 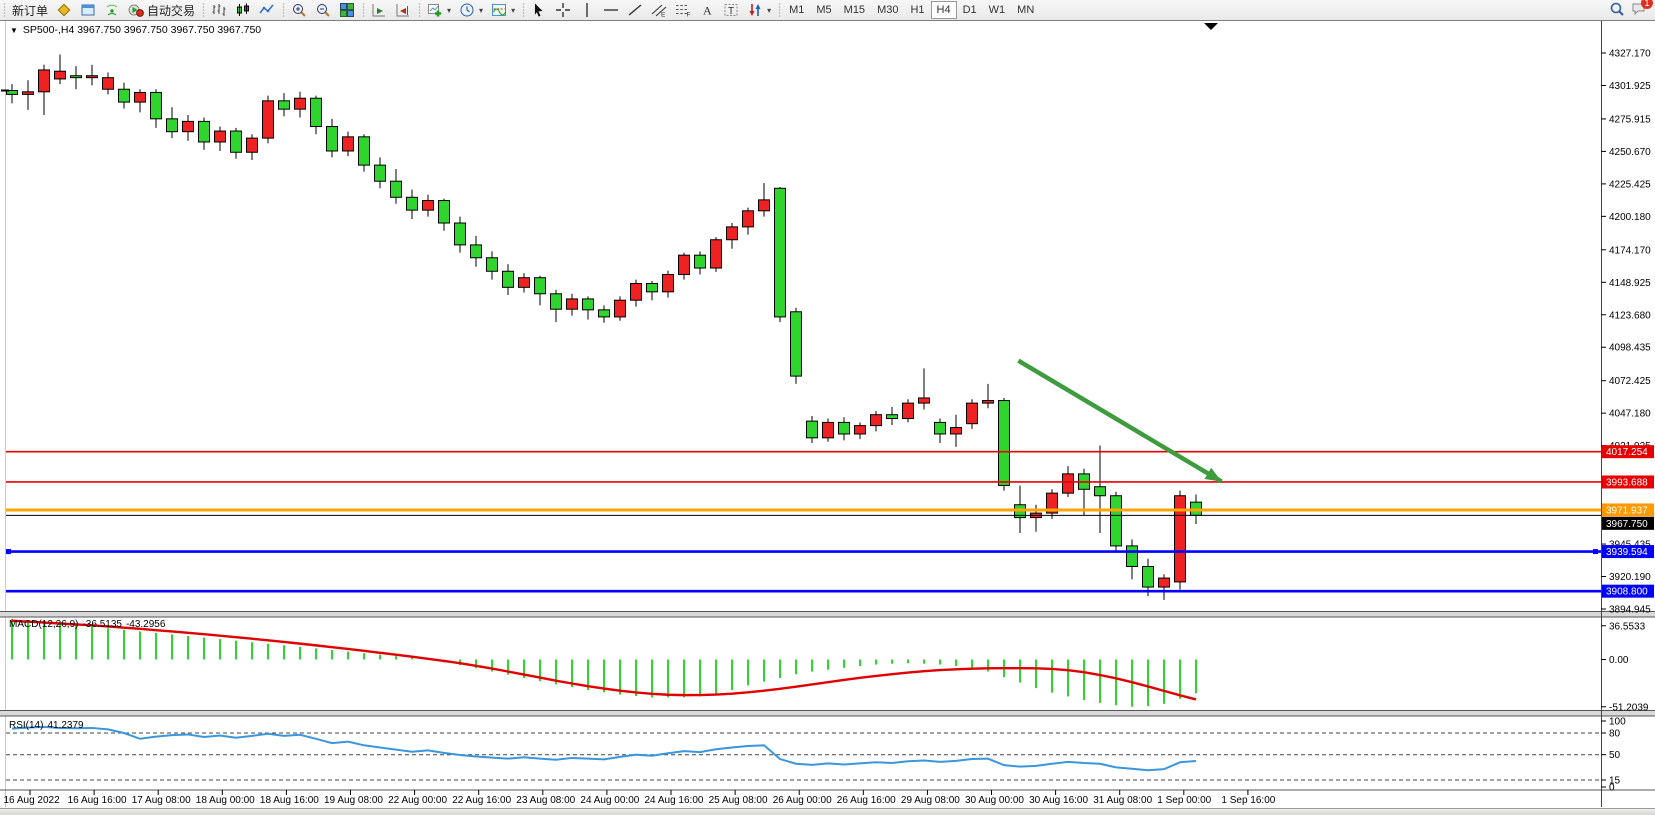 I want to click on chat-button: 1, so click(x=1642, y=10).